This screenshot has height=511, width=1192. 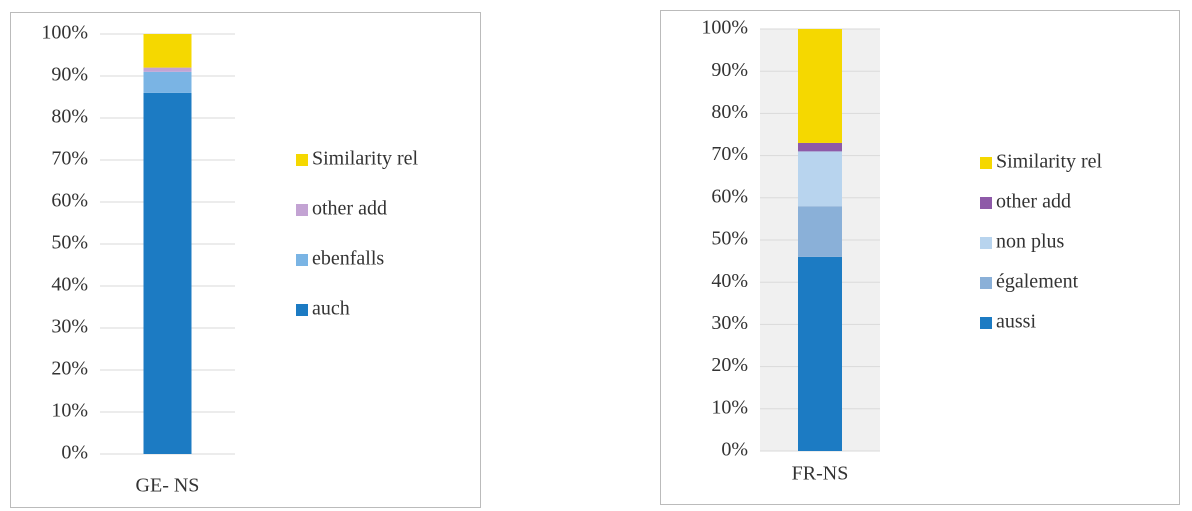 I want to click on legend-label: auch, so click(x=331, y=309).